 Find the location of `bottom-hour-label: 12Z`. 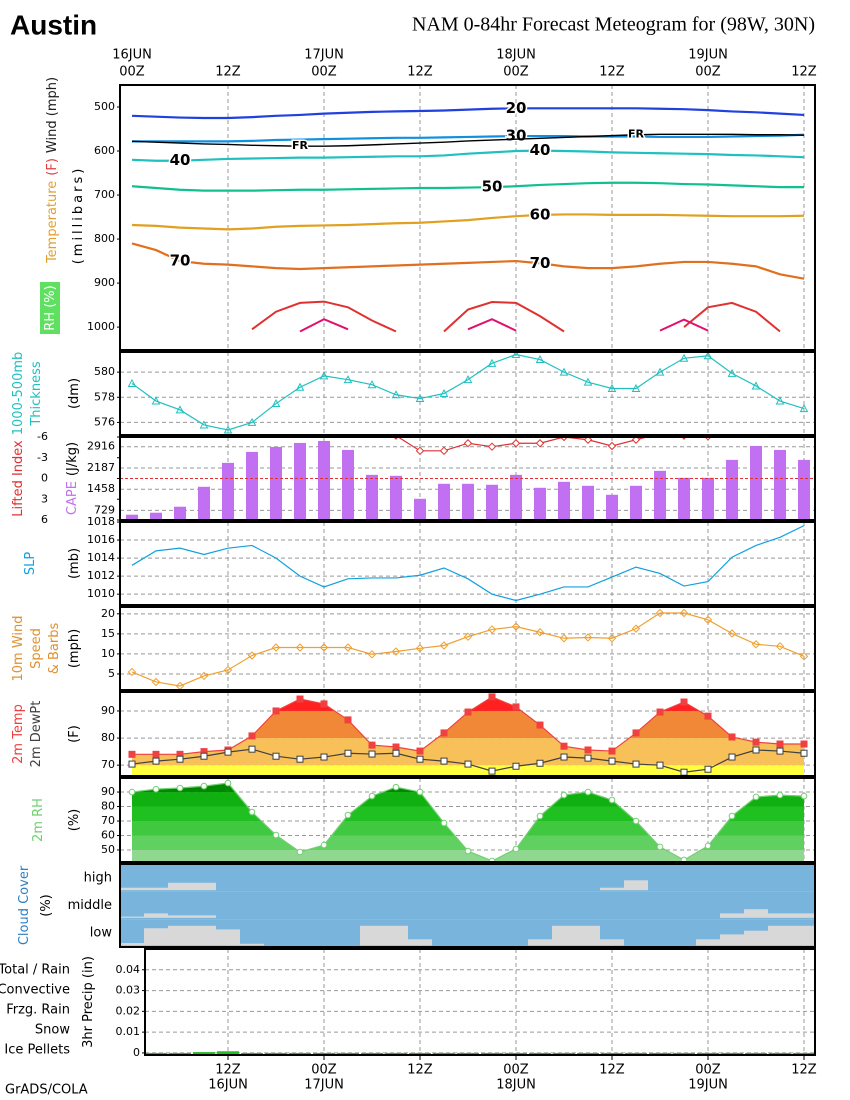

bottom-hour-label: 12Z is located at coordinates (420, 1070).